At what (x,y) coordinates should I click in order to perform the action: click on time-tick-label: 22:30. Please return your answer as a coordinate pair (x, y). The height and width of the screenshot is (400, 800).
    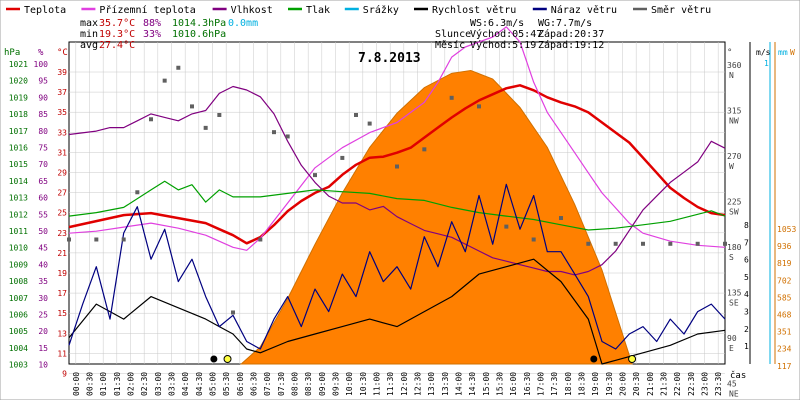
    Looking at the image, I should click on (691, 384).